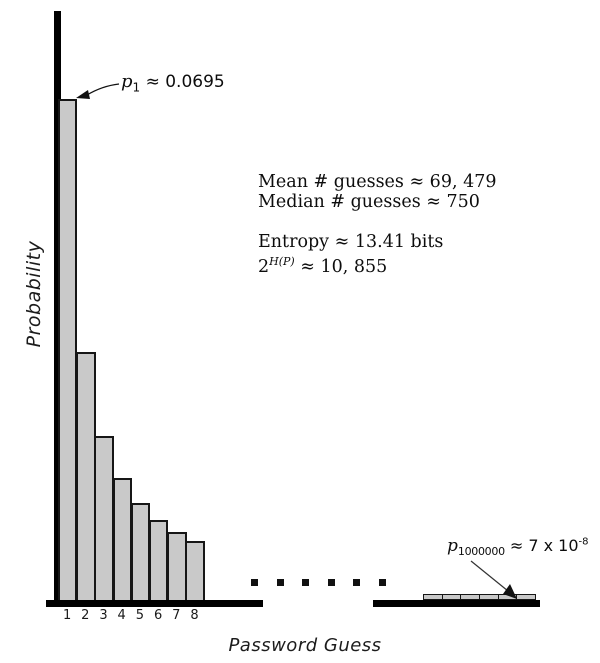  Describe the element at coordinates (194, 615) in the screenshot. I see `x-tick-label-8: 8` at that location.